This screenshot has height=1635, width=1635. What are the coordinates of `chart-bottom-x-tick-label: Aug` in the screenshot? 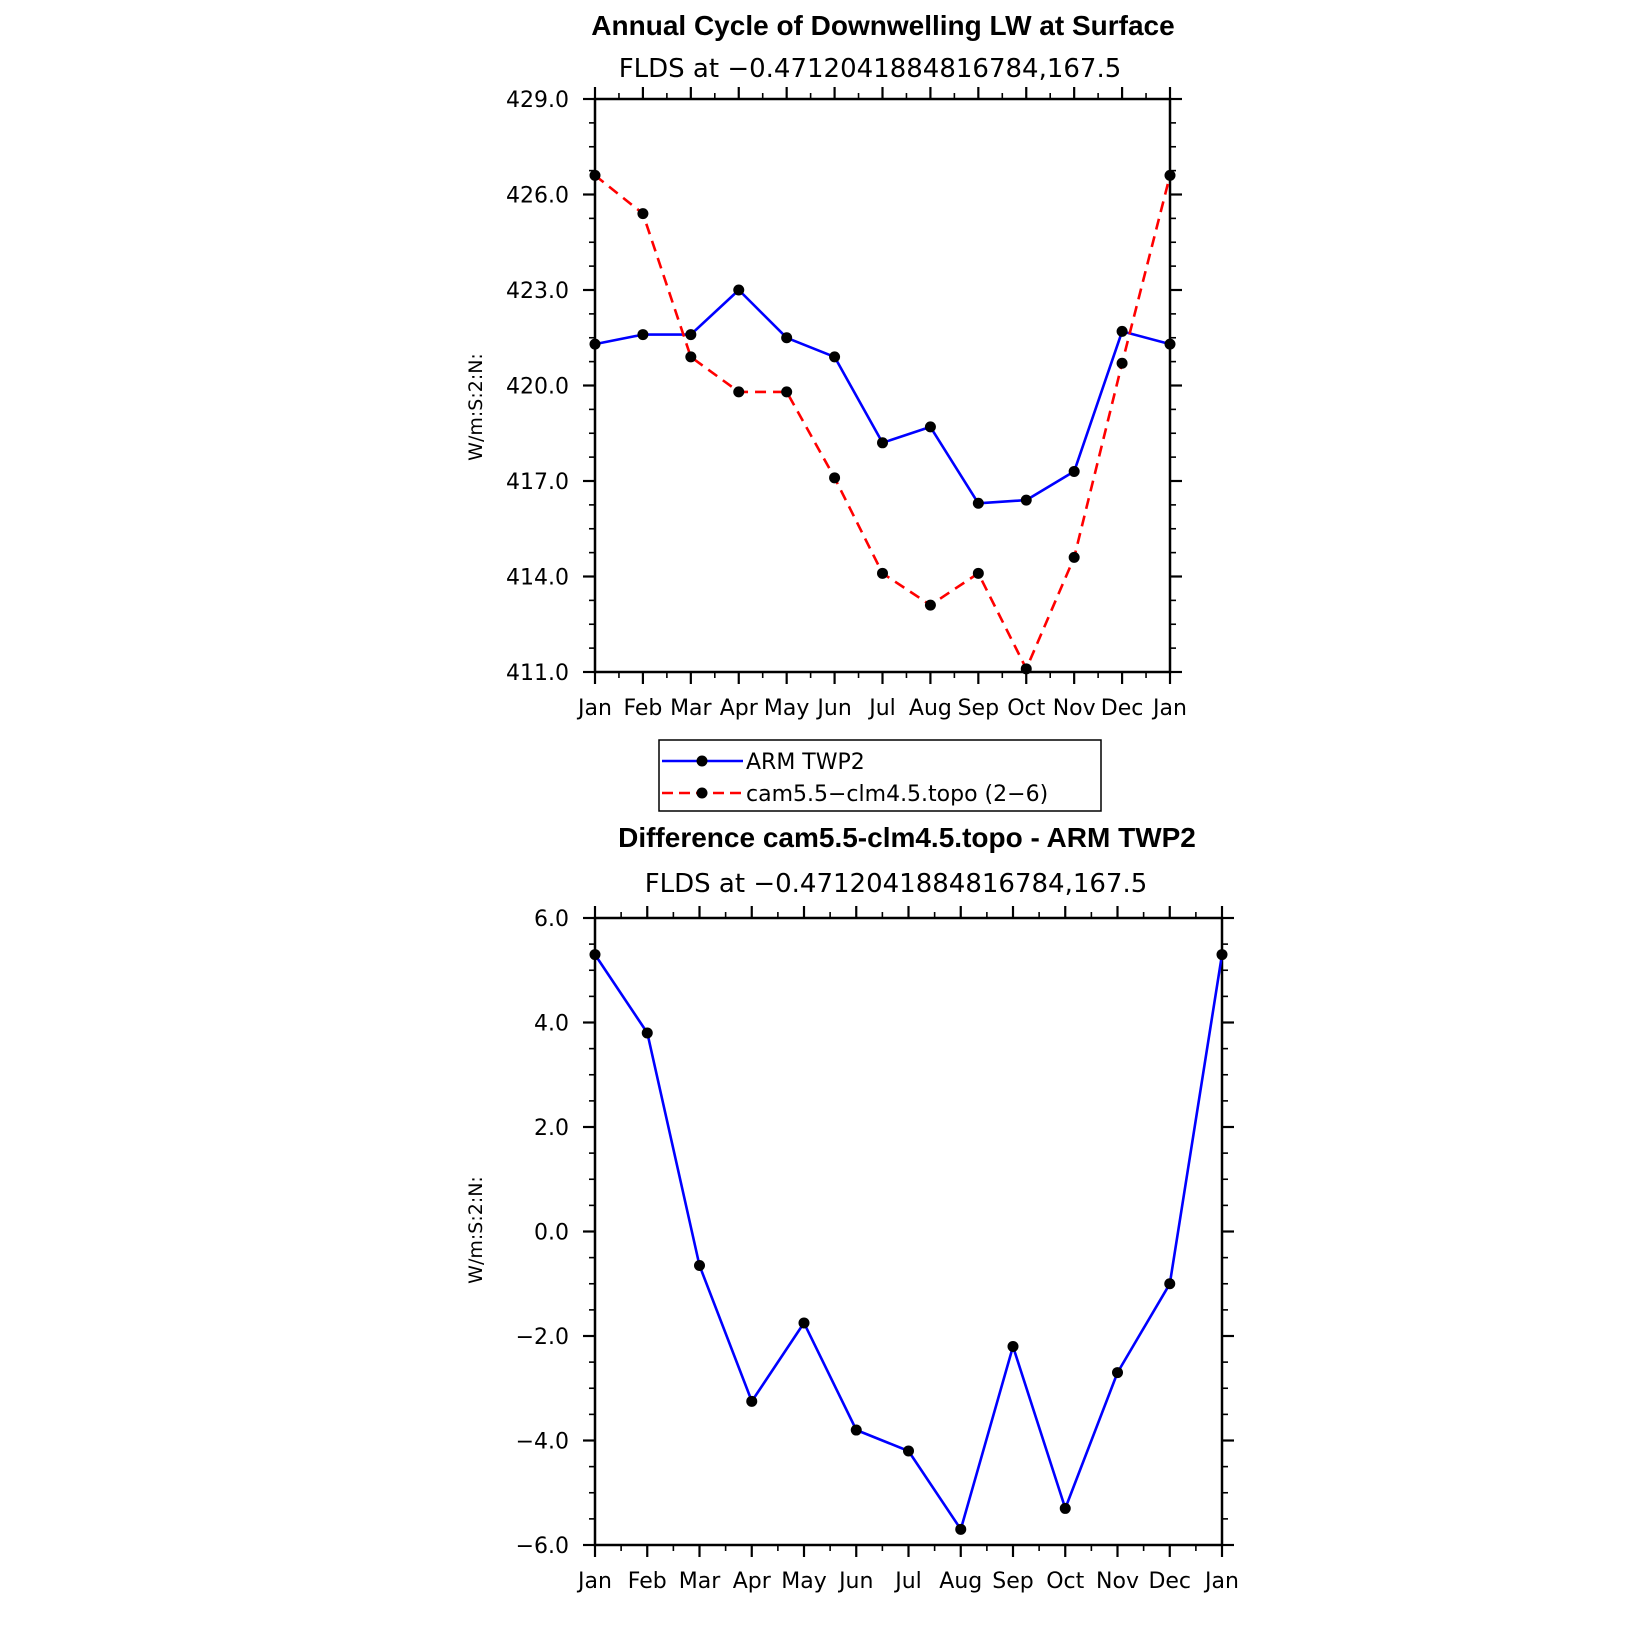 It's located at (960, 1581).